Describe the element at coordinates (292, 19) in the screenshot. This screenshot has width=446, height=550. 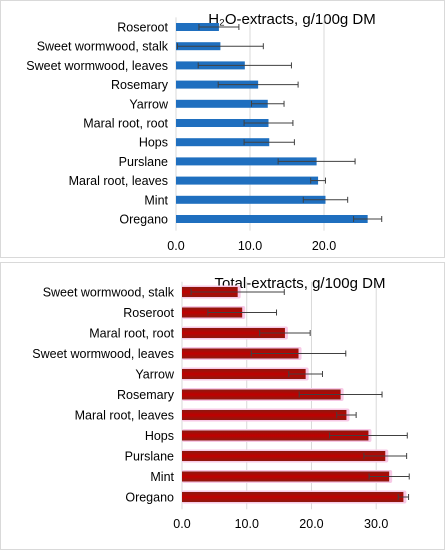
I see `chart-title: H₂O-extracts, g/100g DM` at that location.